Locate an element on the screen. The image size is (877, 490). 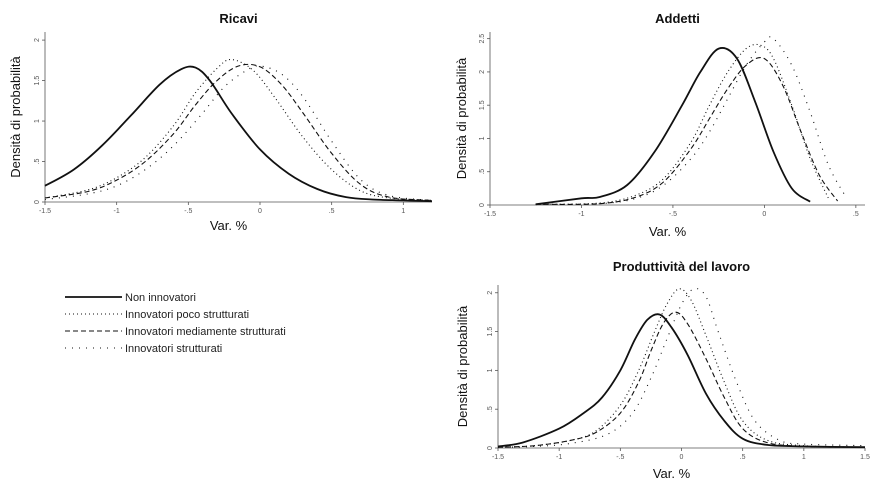
legend-label: Innovatori mediamente strutturati is located at coordinates (205, 332).